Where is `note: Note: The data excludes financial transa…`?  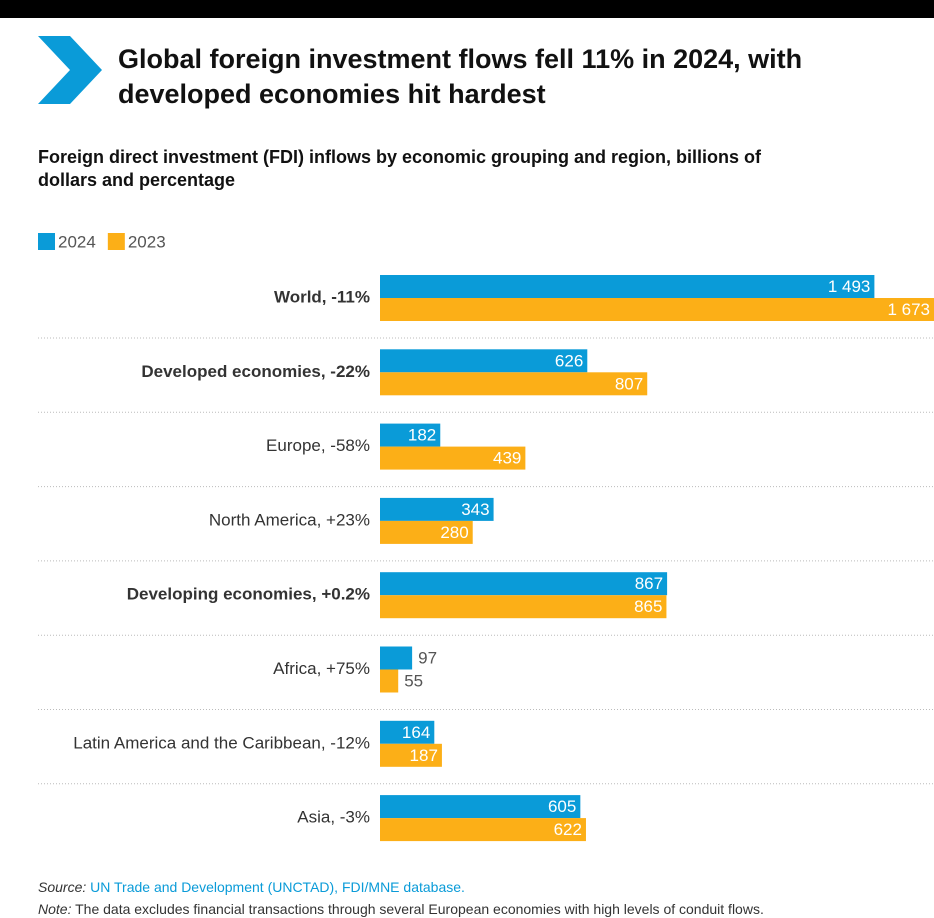
note: Note: The data excludes financial transa… is located at coordinates (401, 909).